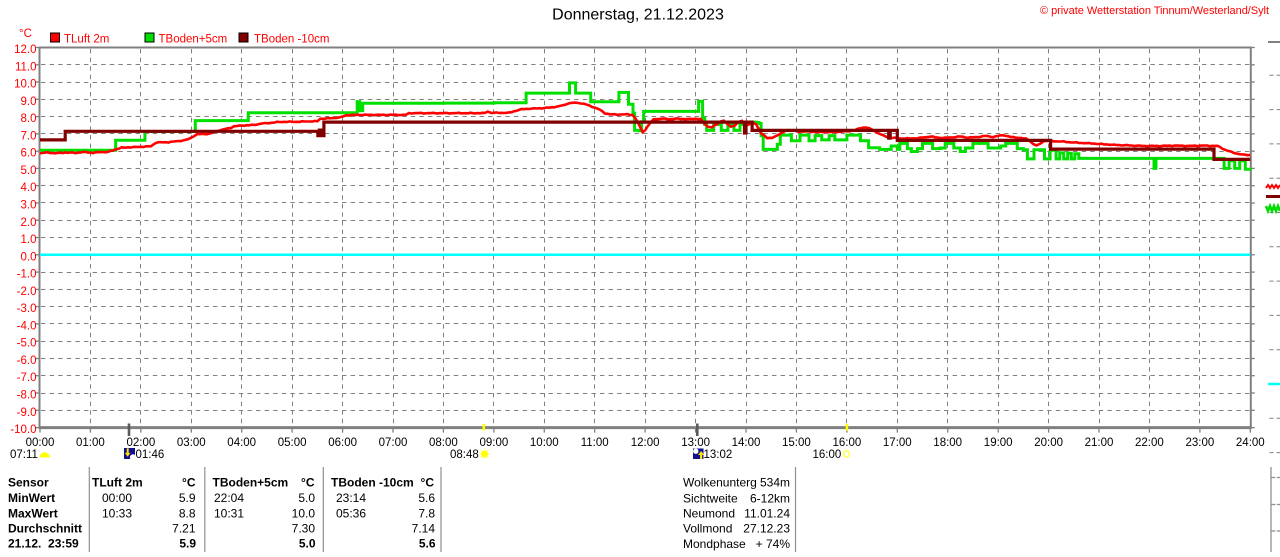 This screenshot has height=557, width=1280. I want to click on svg-text: 7.21, so click(184, 529).